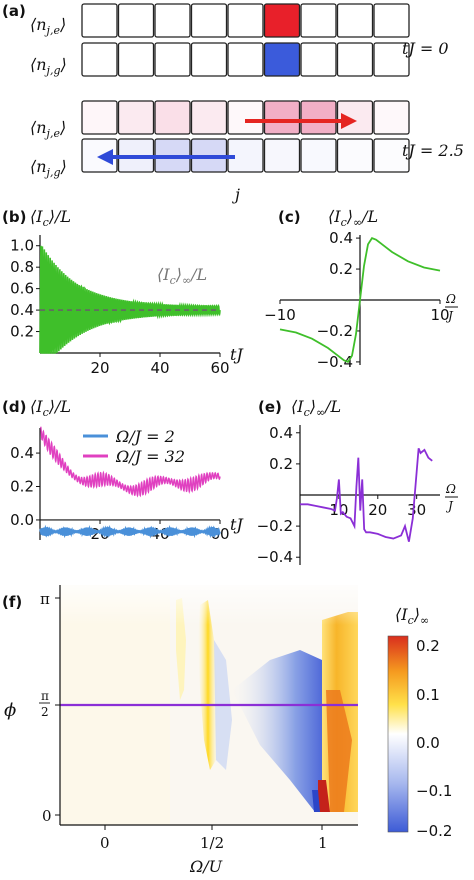  Describe the element at coordinates (451, 307) in the screenshot. I see `chart-c-xlabel: Ω J` at that location.